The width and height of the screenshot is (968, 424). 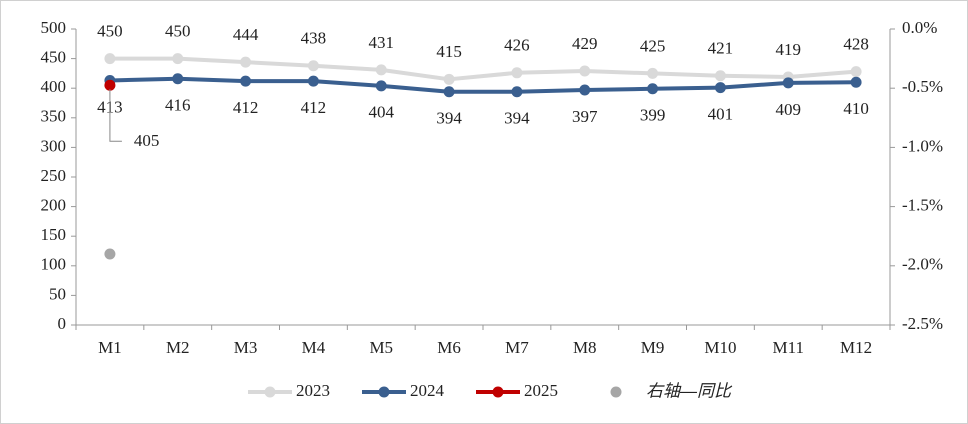 What do you see at coordinates (246, 347) in the screenshot?
I see `x-tick-label: M3` at bounding box center [246, 347].